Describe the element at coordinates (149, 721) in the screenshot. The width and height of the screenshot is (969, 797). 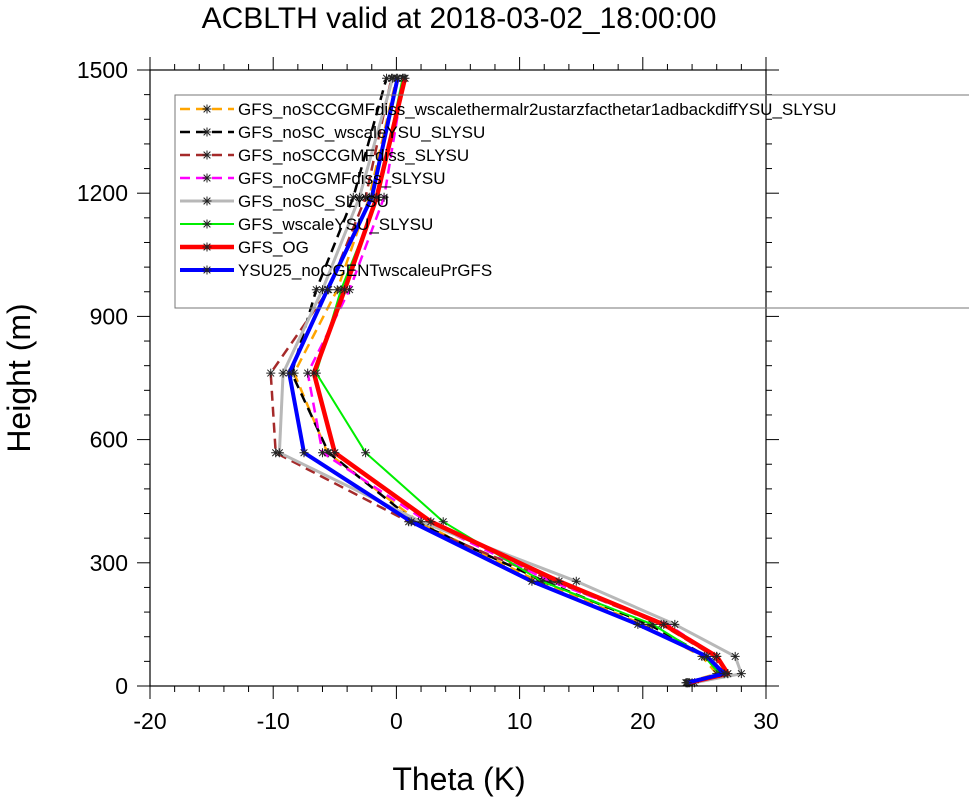
I see `x-tick-label-0: -20` at that location.